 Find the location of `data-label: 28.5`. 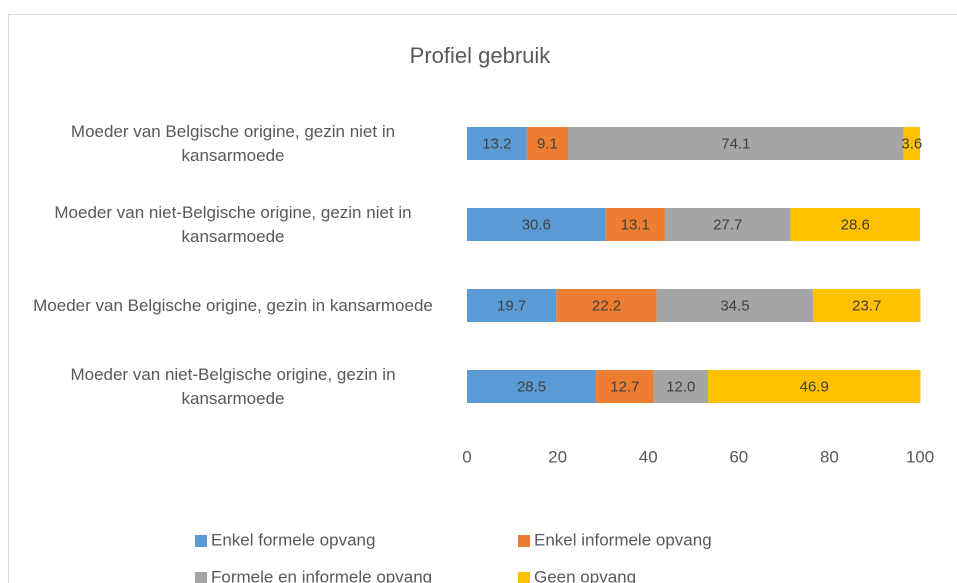

data-label: 28.5 is located at coordinates (531, 386).